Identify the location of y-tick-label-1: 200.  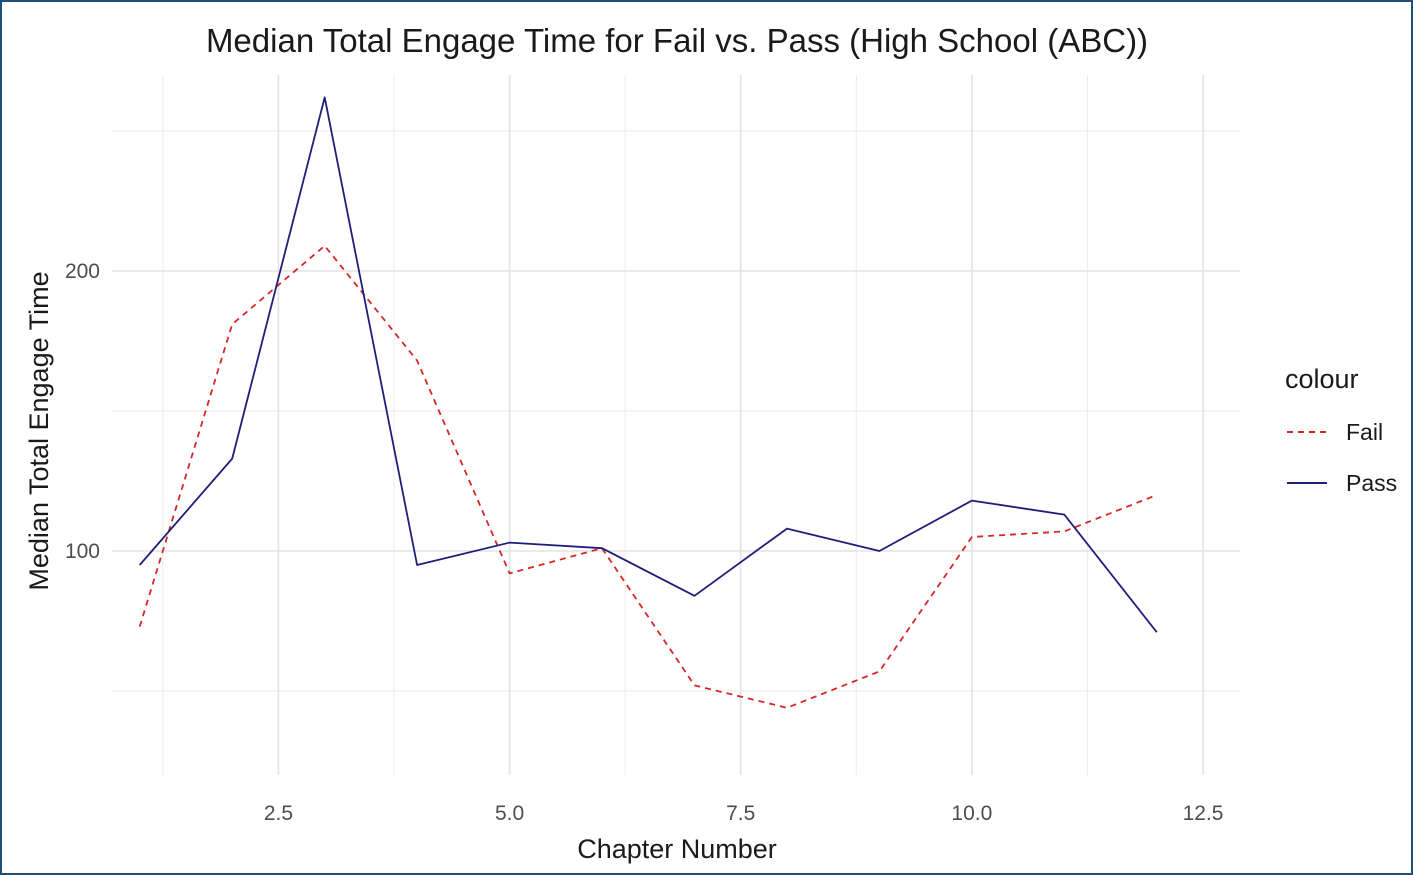
(82, 271).